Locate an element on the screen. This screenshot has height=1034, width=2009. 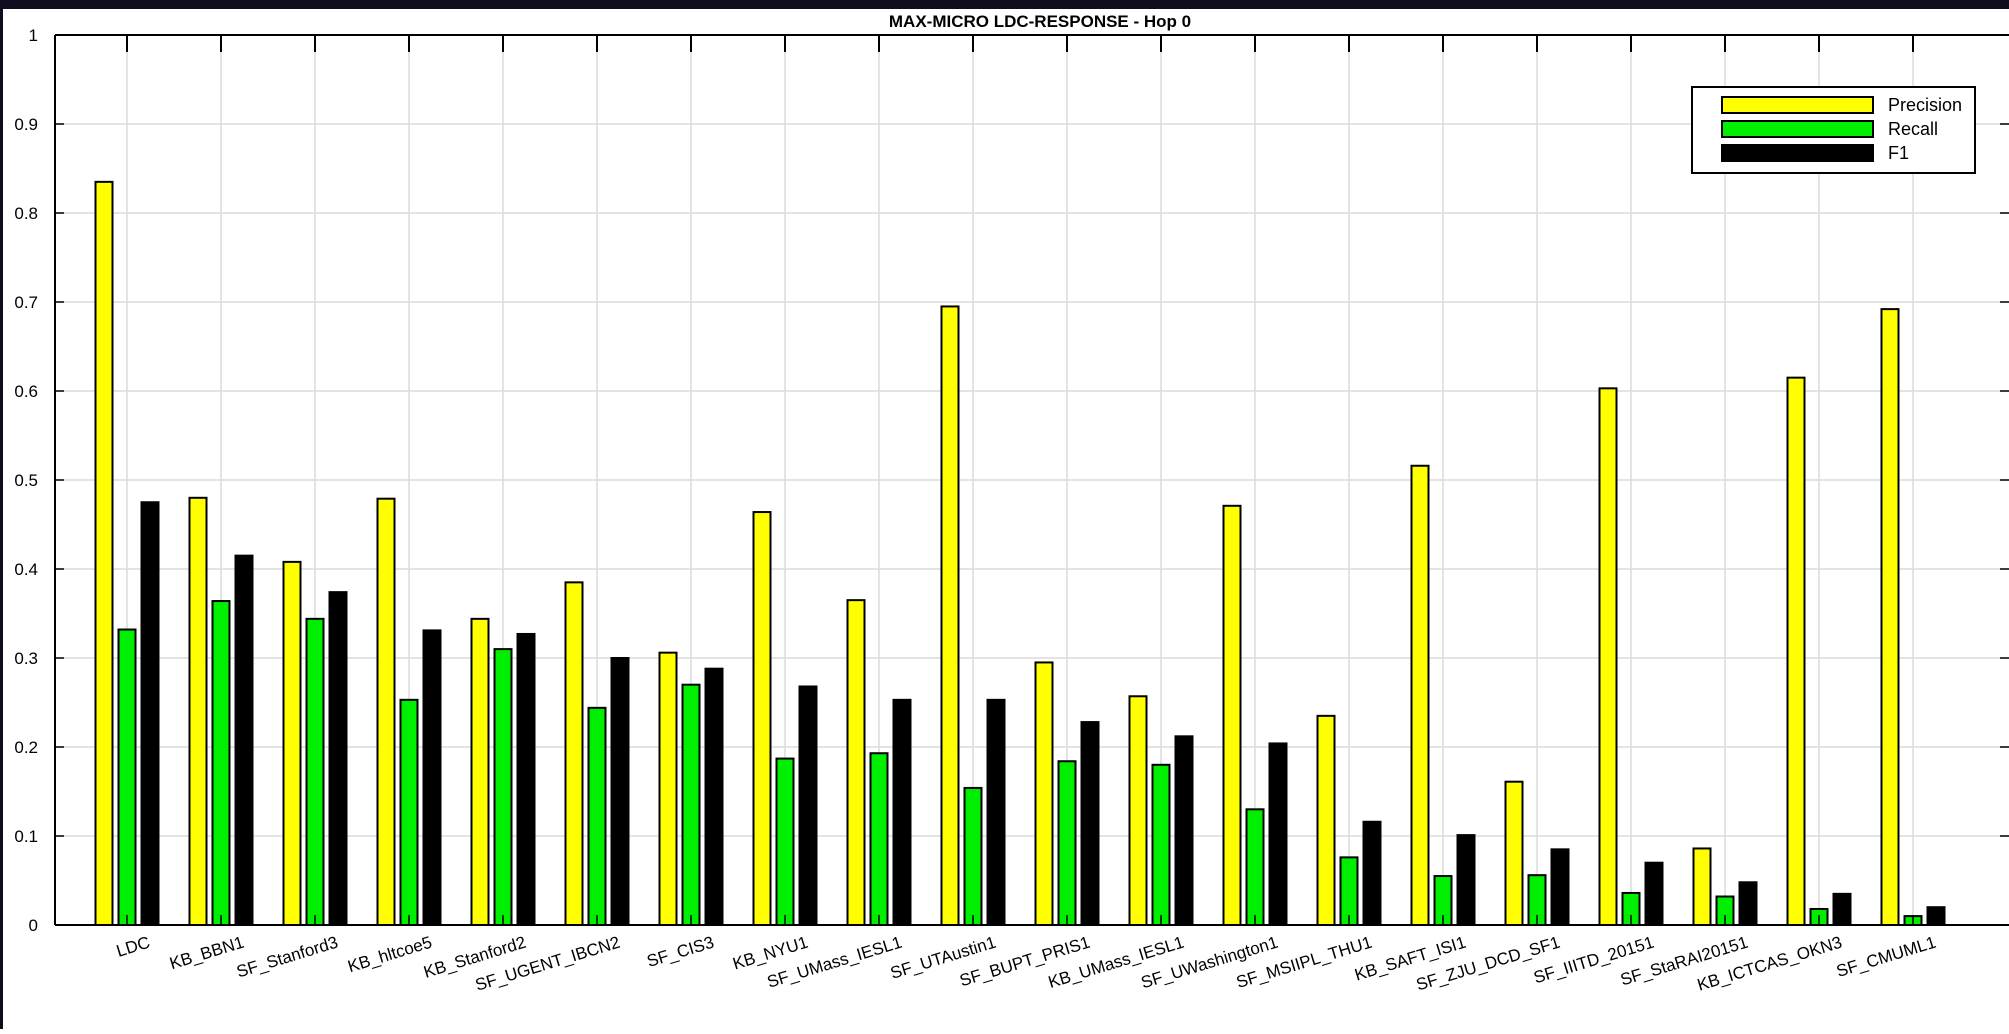
legend-swatch-f1 is located at coordinates (1797, 153).